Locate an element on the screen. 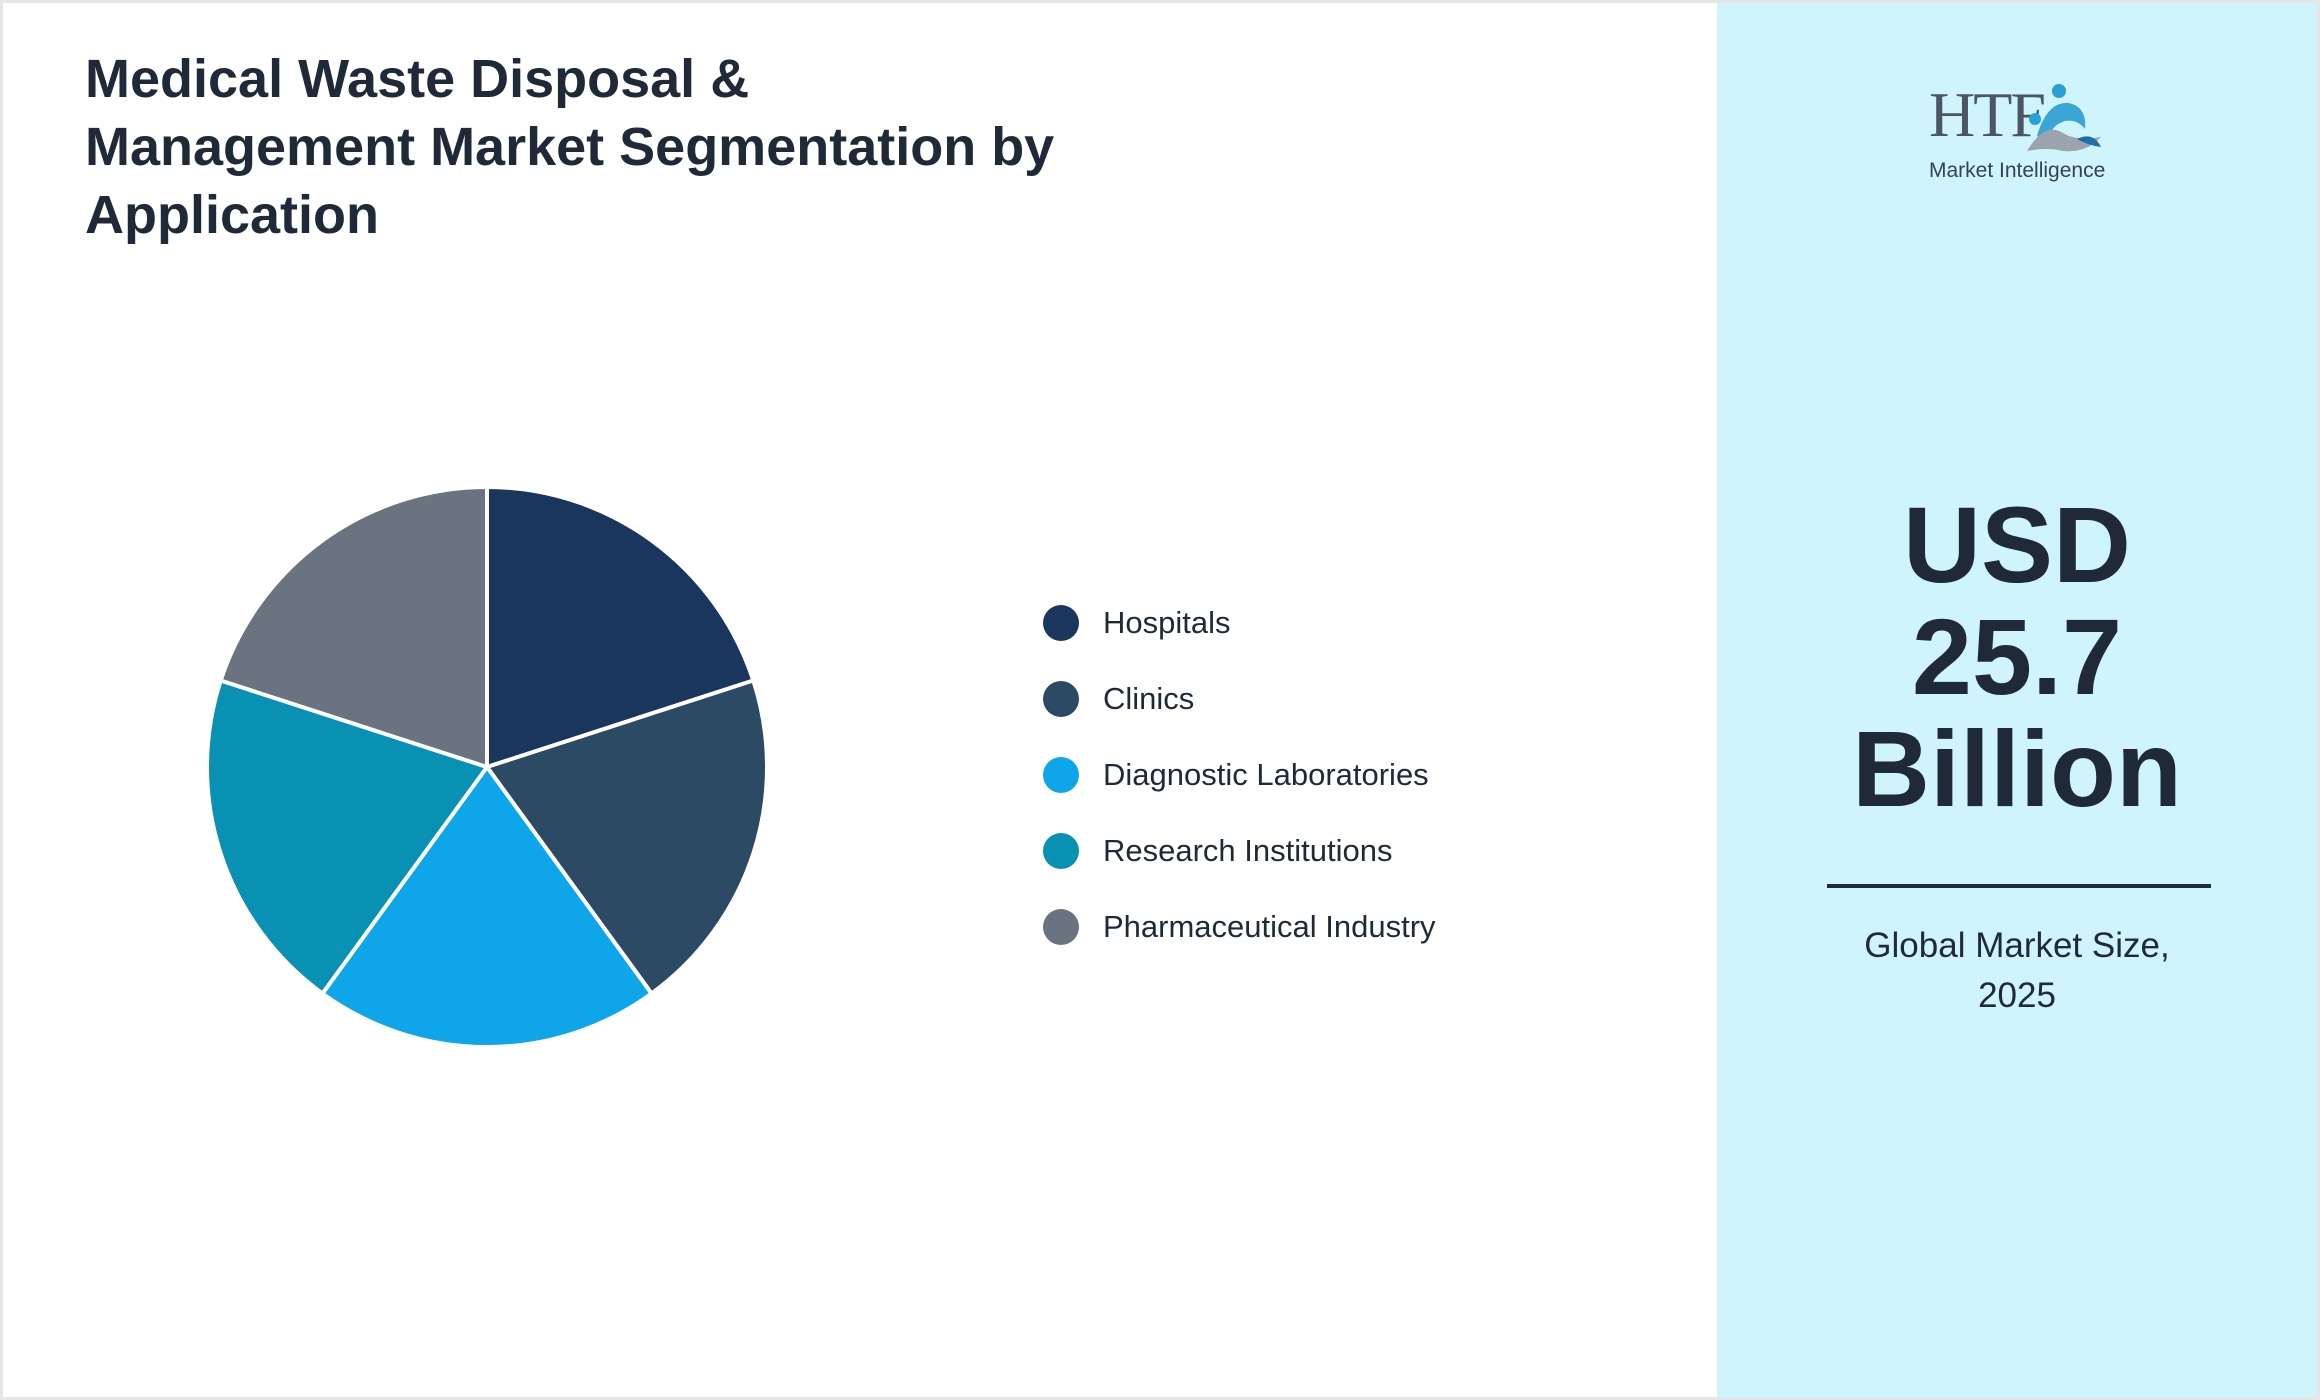 This screenshot has height=1400, width=2320. pie-slice-hospitals is located at coordinates (620, 627).